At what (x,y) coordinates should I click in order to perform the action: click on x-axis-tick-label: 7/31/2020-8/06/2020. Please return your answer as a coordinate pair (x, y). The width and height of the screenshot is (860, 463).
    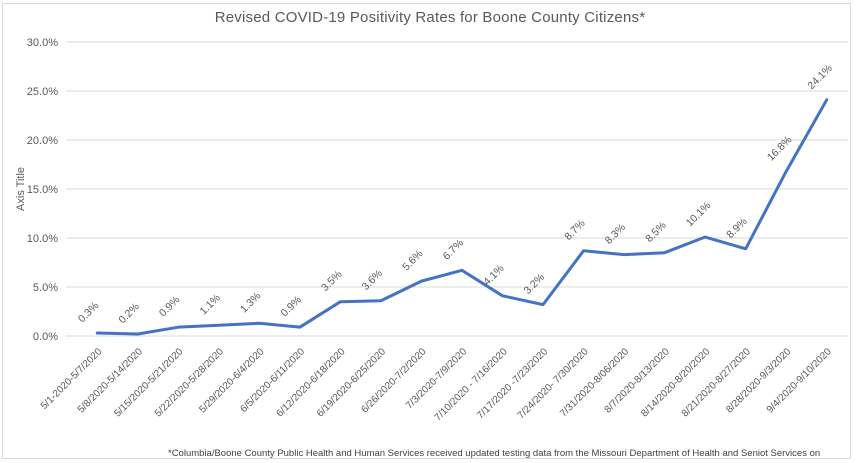
    Looking at the image, I should click on (594, 382).